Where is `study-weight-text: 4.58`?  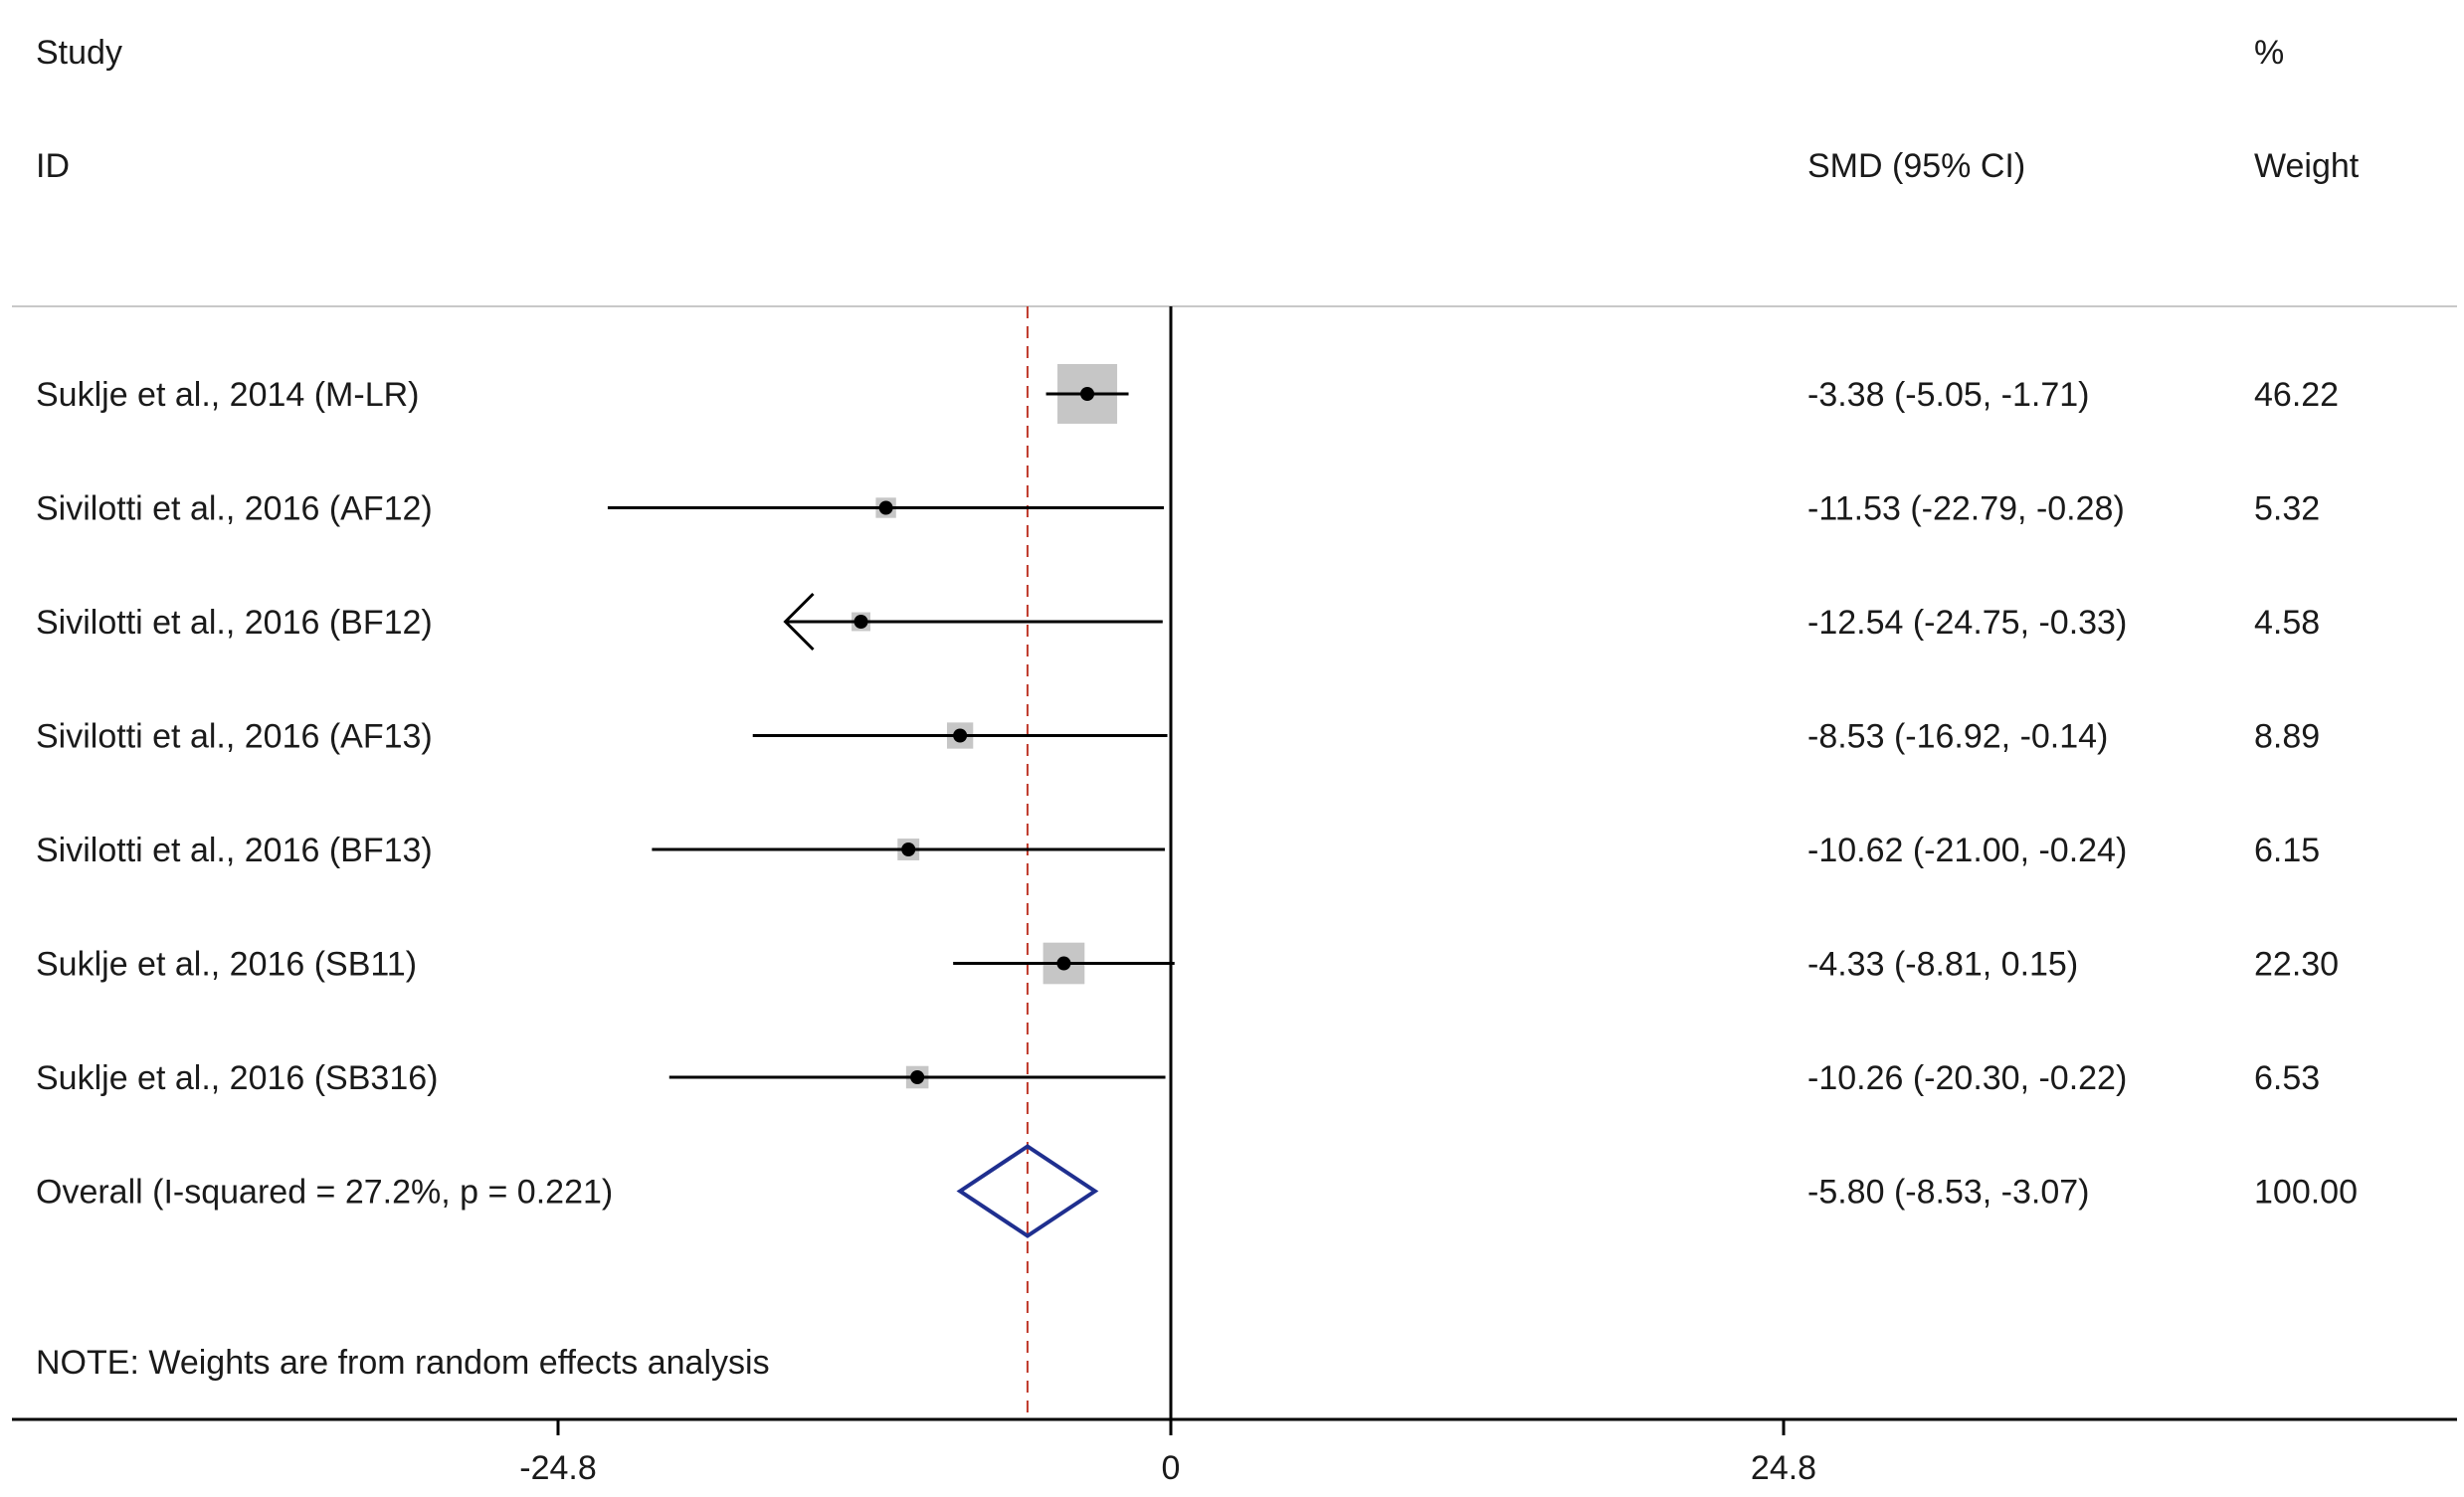 study-weight-text: 4.58 is located at coordinates (2287, 623).